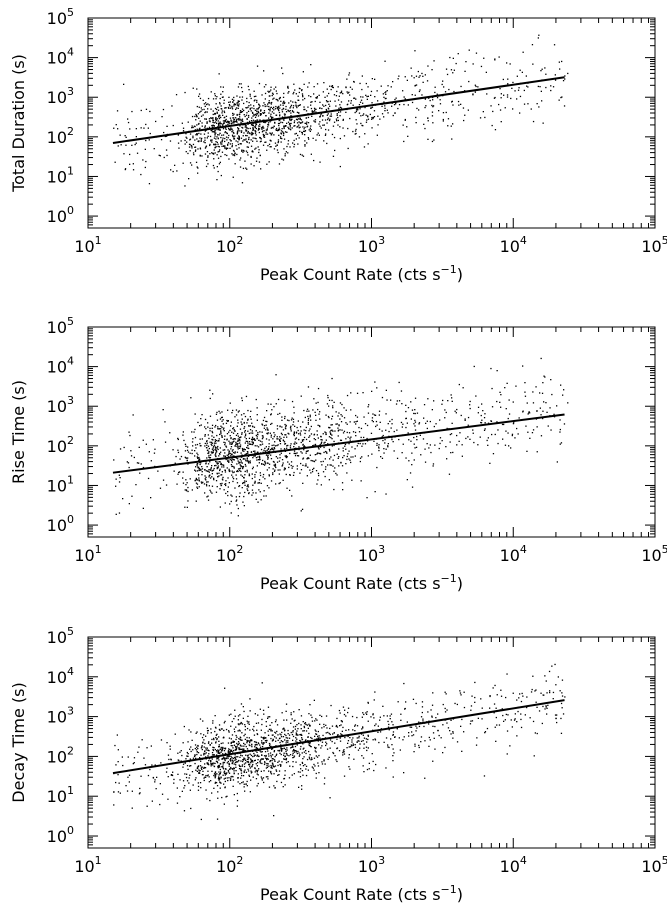 The width and height of the screenshot is (667, 917). Describe the element at coordinates (361, 273) in the screenshot. I see `x-axis-title: Peak Count Rate (cts s−1)` at that location.